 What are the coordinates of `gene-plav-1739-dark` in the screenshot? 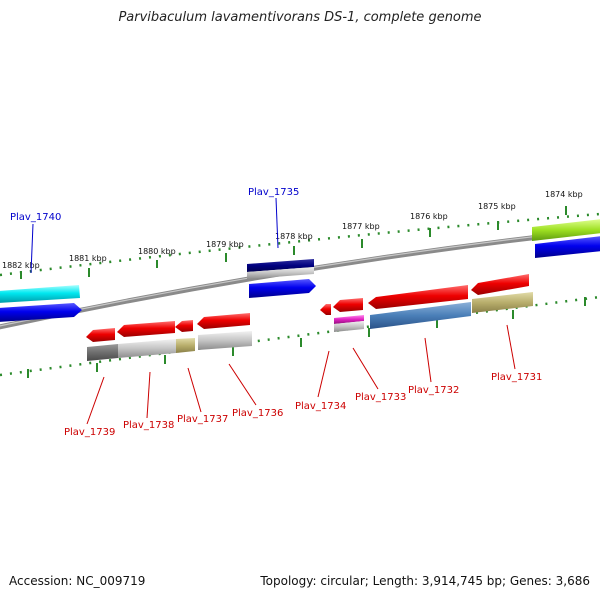 It's located at (102, 352).